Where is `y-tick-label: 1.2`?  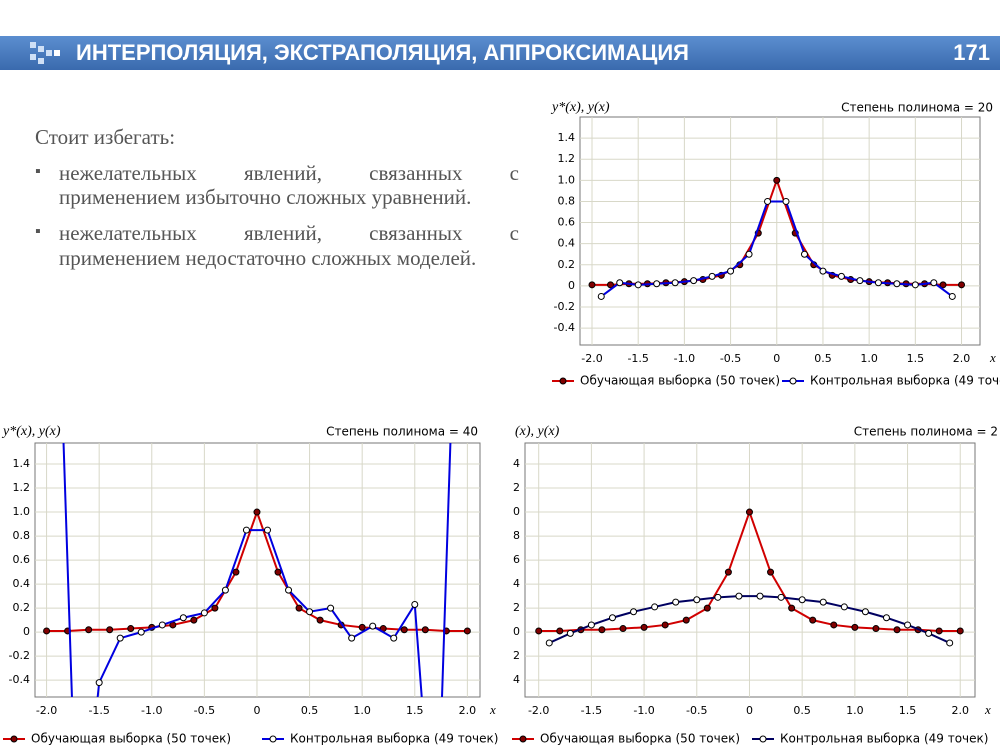 y-tick-label: 1.2 is located at coordinates (22, 487).